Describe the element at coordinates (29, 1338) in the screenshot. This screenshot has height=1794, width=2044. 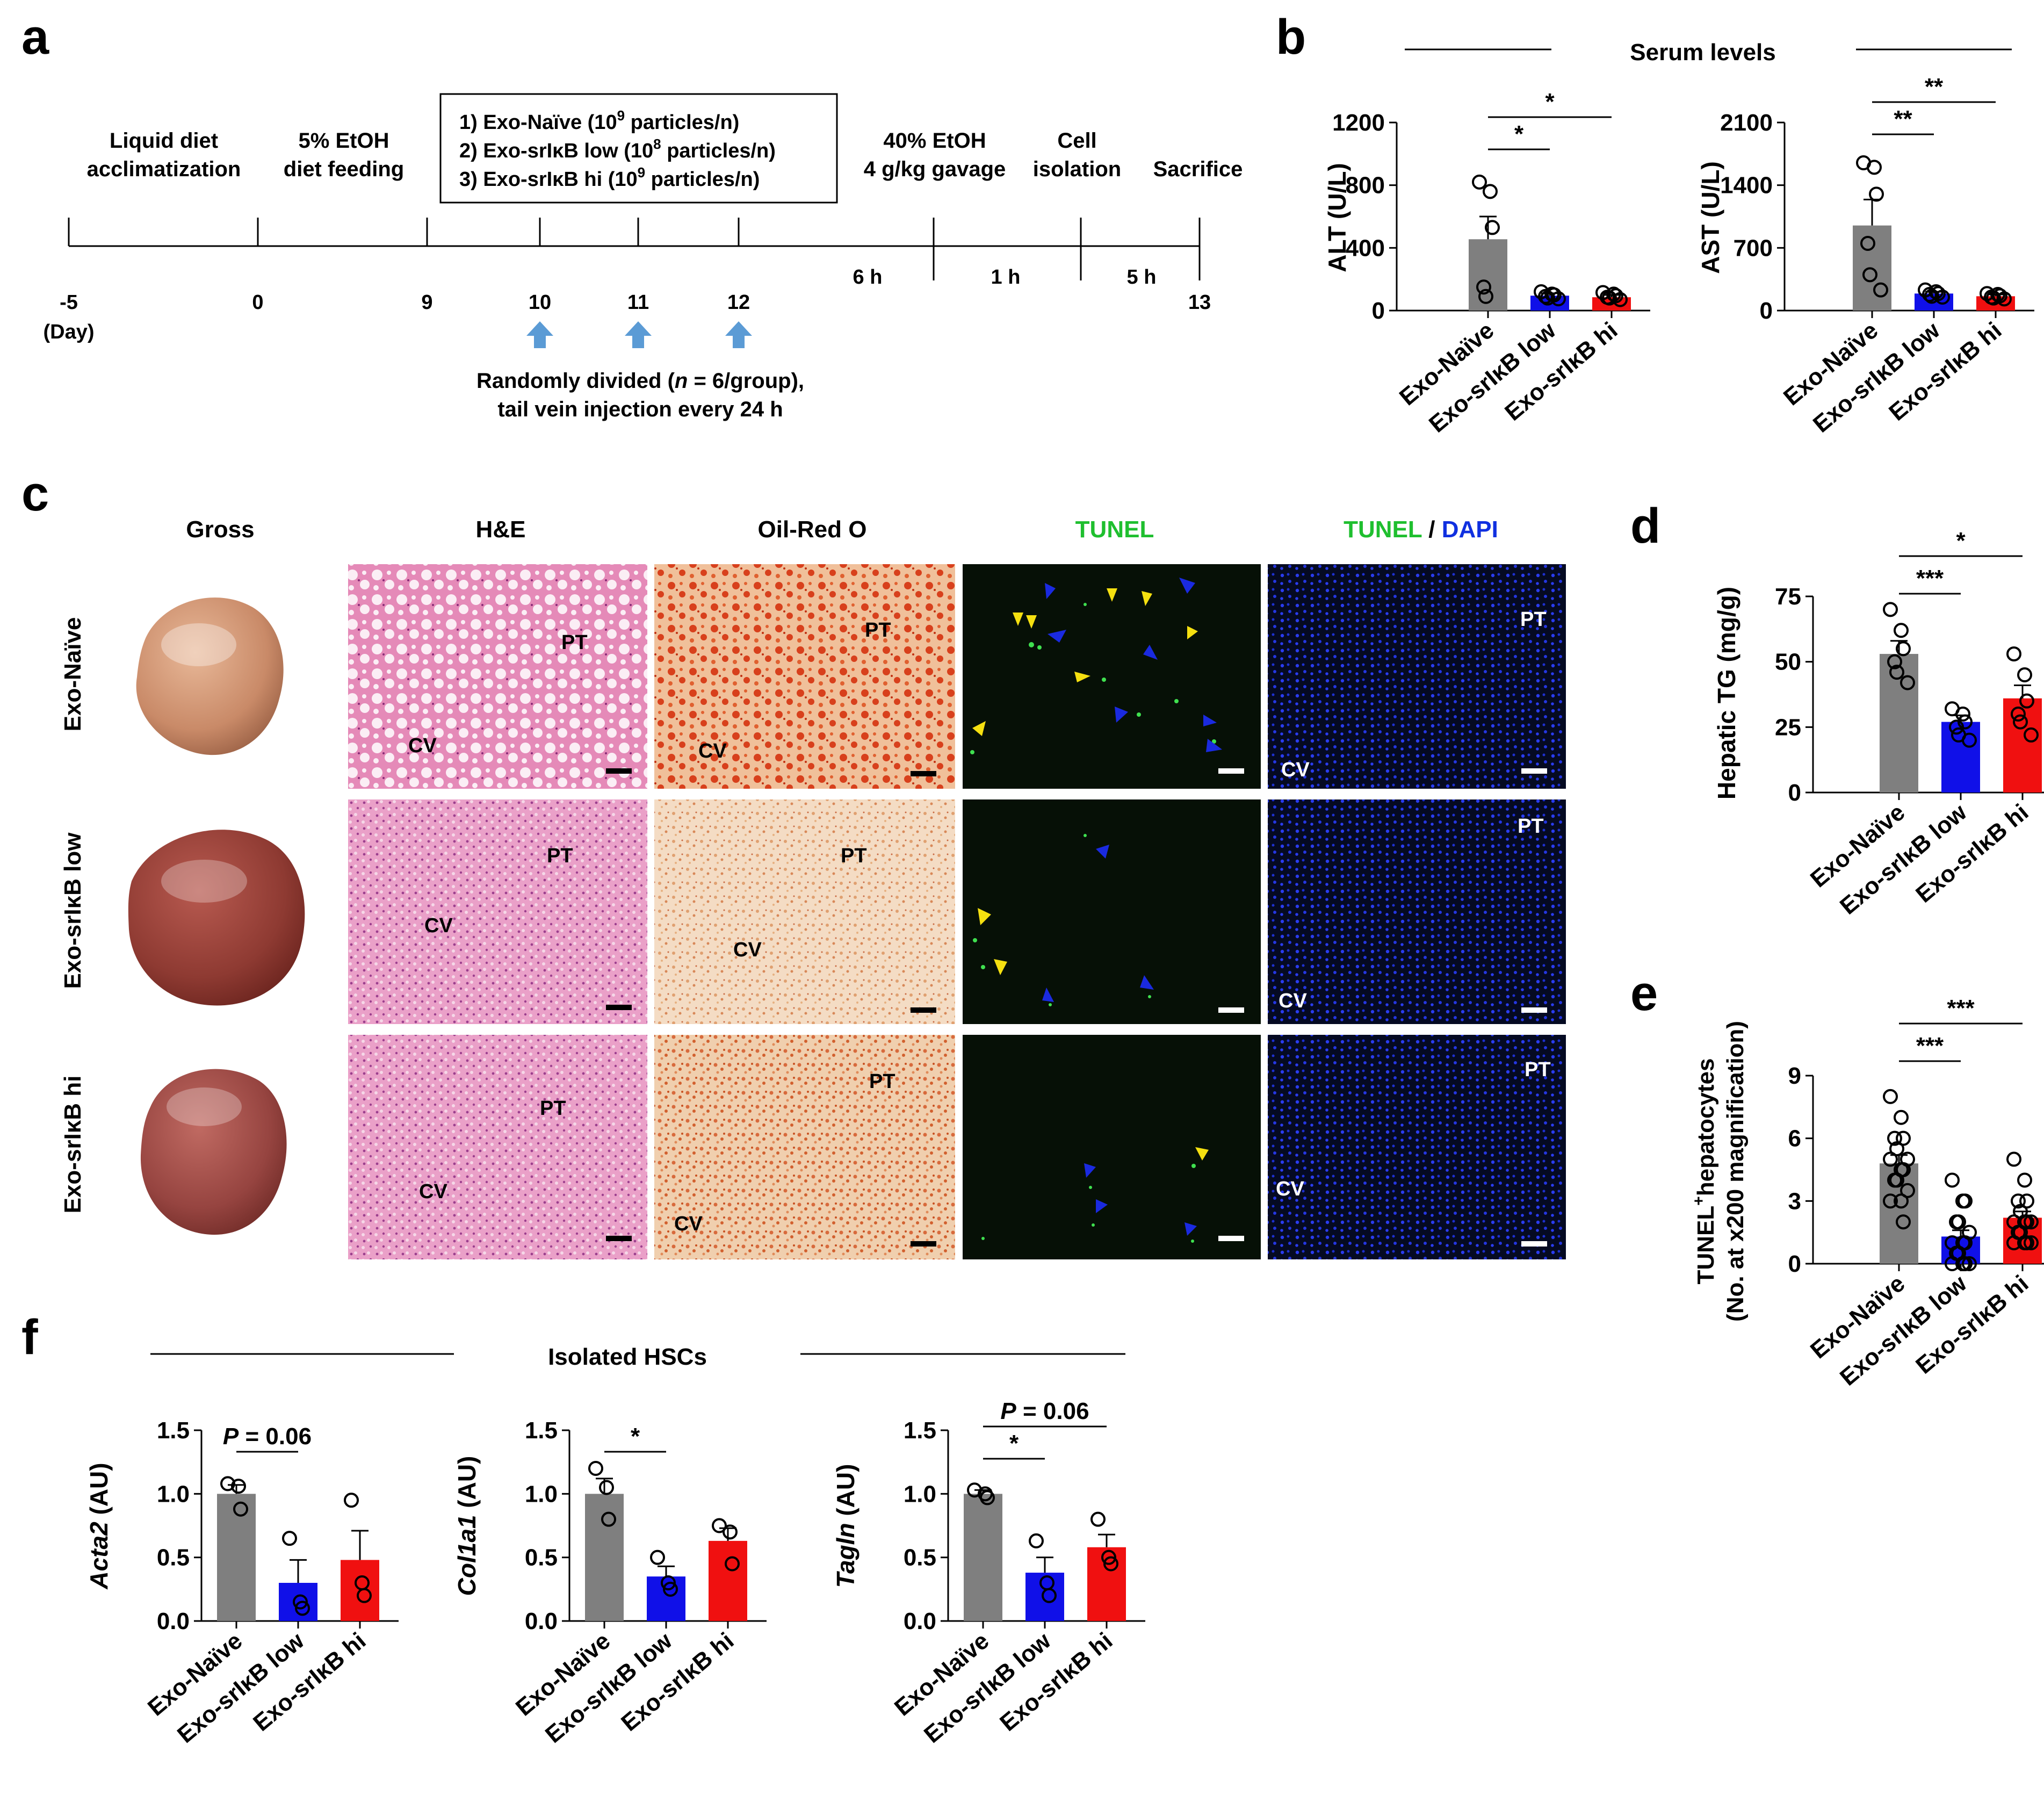
I see `panel-f-letter: f` at that location.